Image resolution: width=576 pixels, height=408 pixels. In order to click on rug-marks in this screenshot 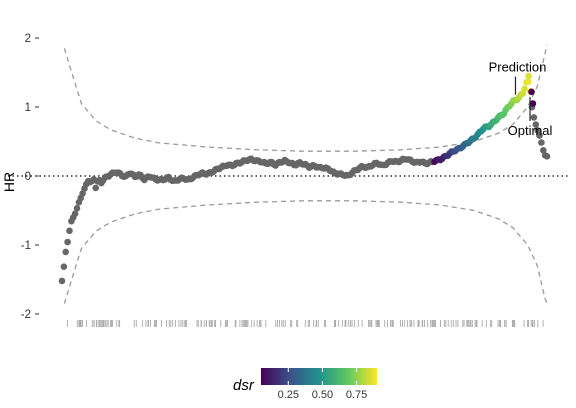, I will do `click(305, 323)`.